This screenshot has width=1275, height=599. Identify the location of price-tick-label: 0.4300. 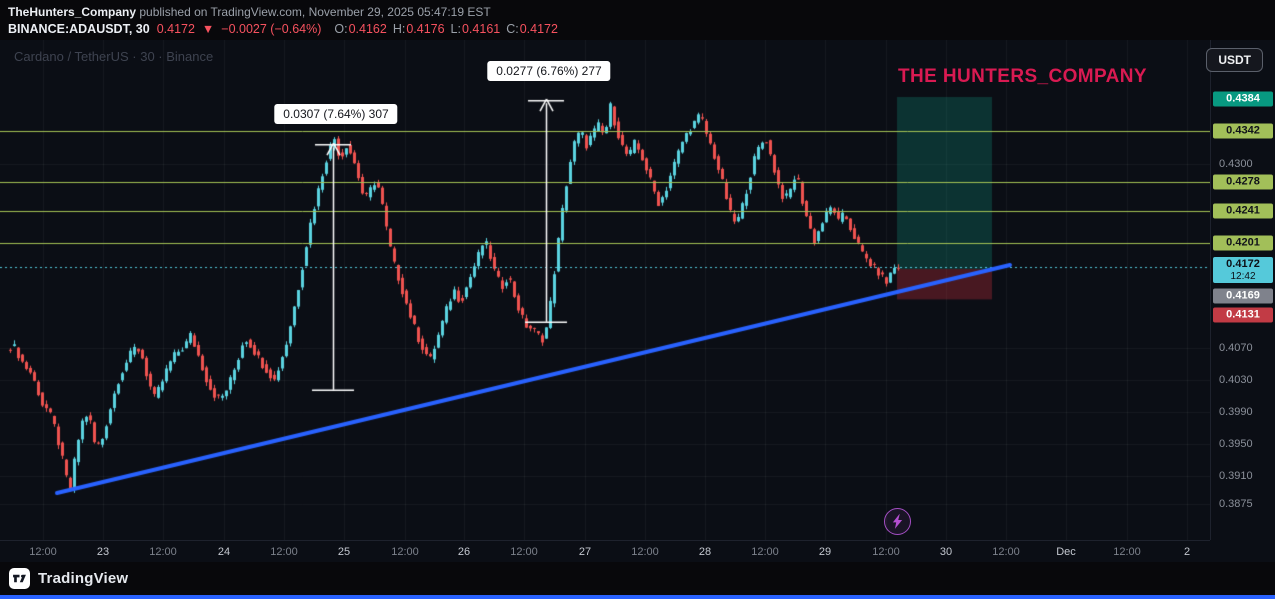
(1236, 164).